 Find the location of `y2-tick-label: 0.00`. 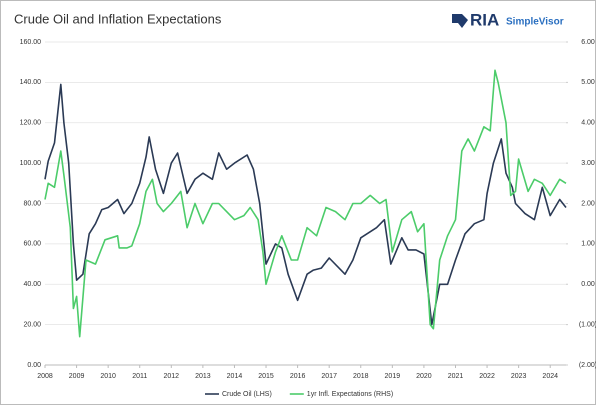

y2-tick-label: 0.00 is located at coordinates (588, 284).